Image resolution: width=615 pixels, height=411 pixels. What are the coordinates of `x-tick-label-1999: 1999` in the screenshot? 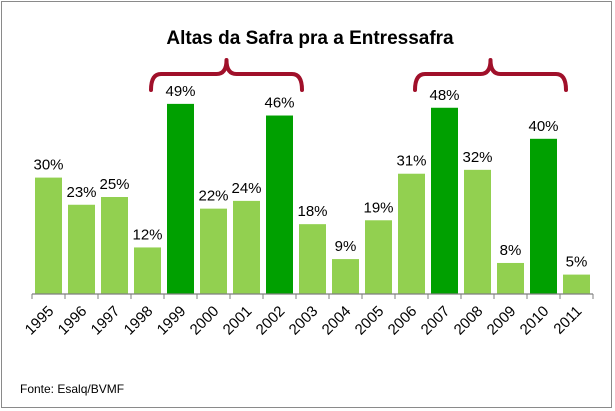 It's located at (172, 321).